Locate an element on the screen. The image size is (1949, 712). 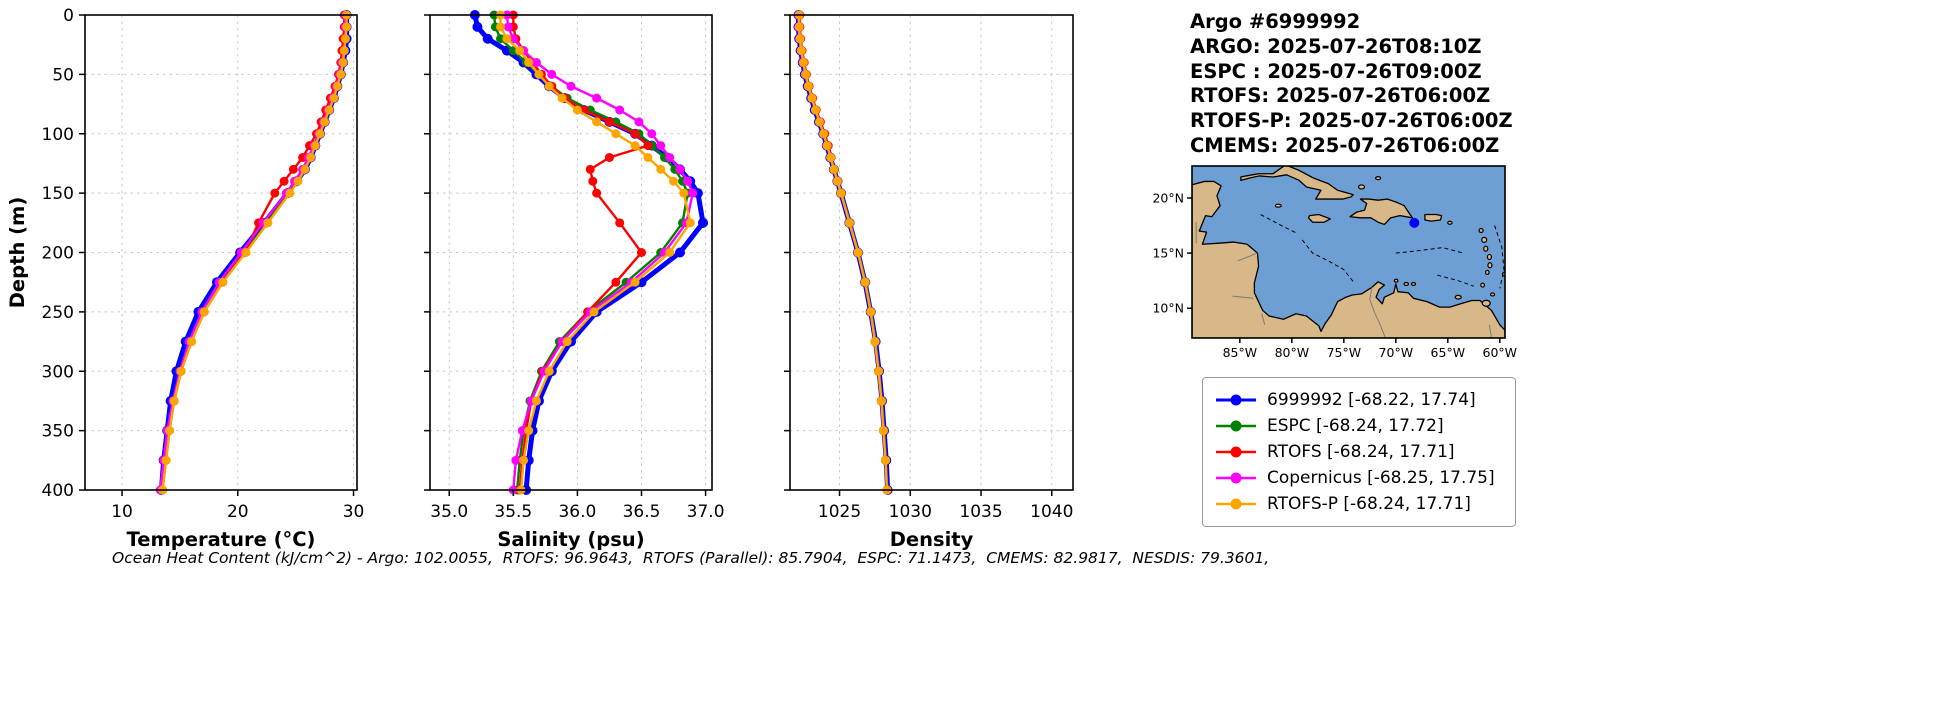
svg-text: 10 is located at coordinates (122, 512).